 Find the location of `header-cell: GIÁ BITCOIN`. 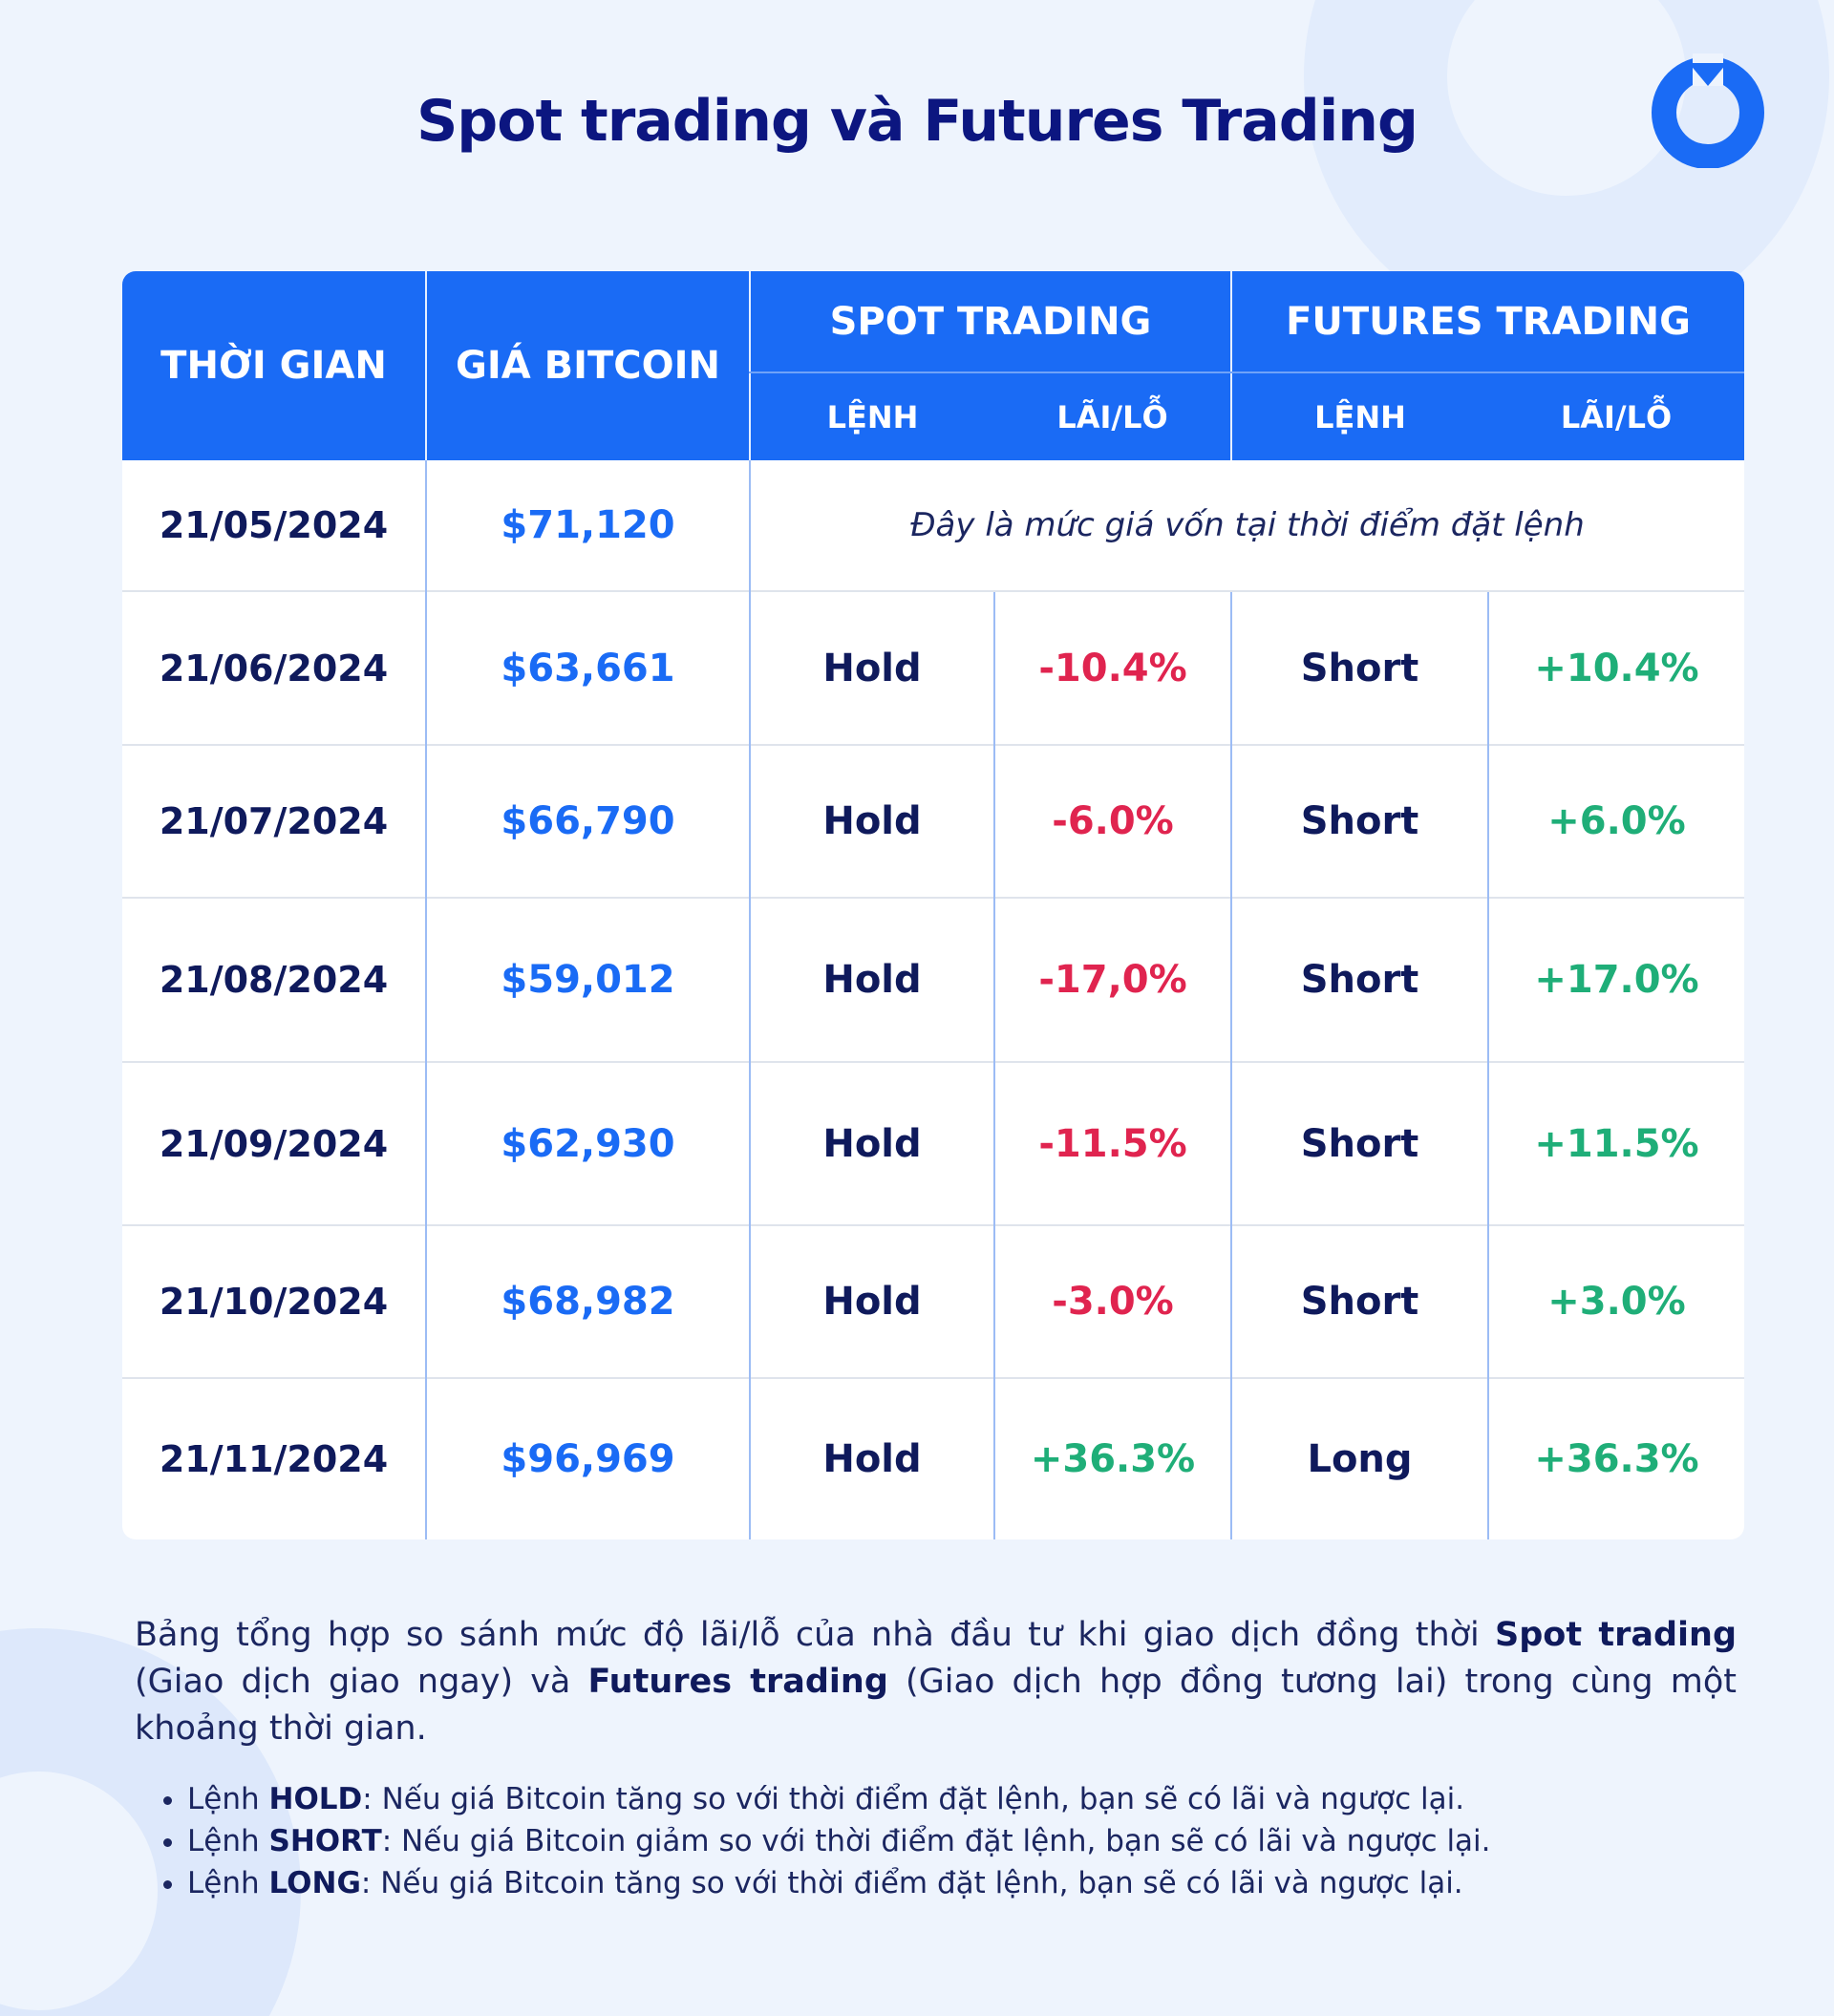

header-cell: GIÁ BITCOIN is located at coordinates (587, 365).